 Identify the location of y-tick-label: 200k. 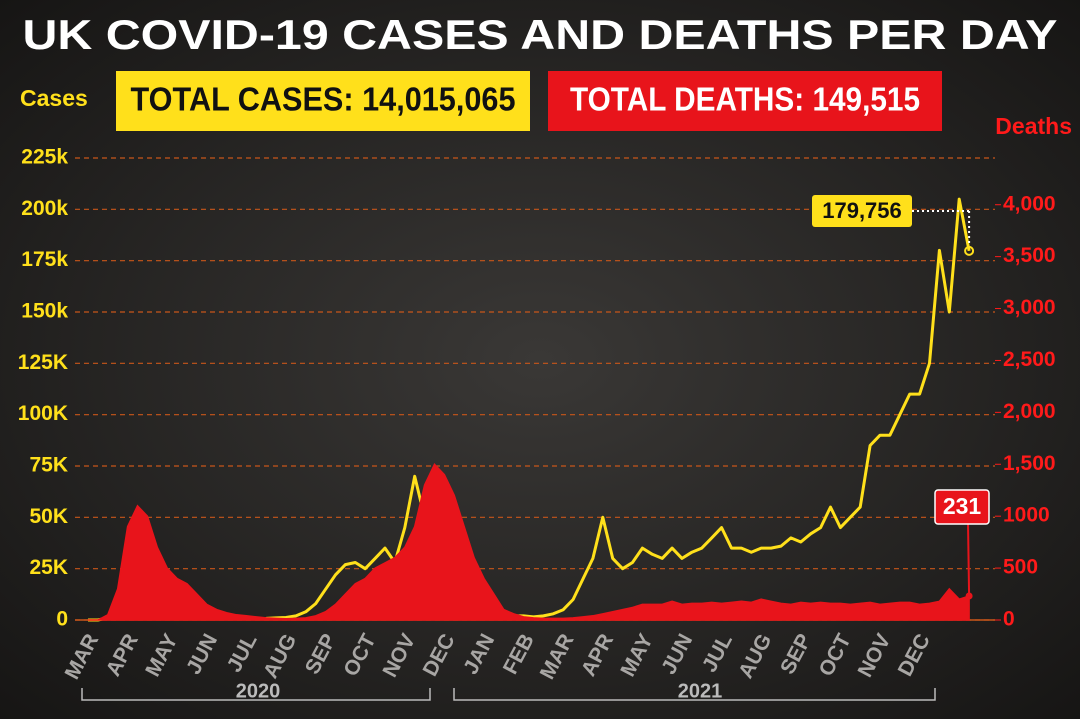
(44, 208).